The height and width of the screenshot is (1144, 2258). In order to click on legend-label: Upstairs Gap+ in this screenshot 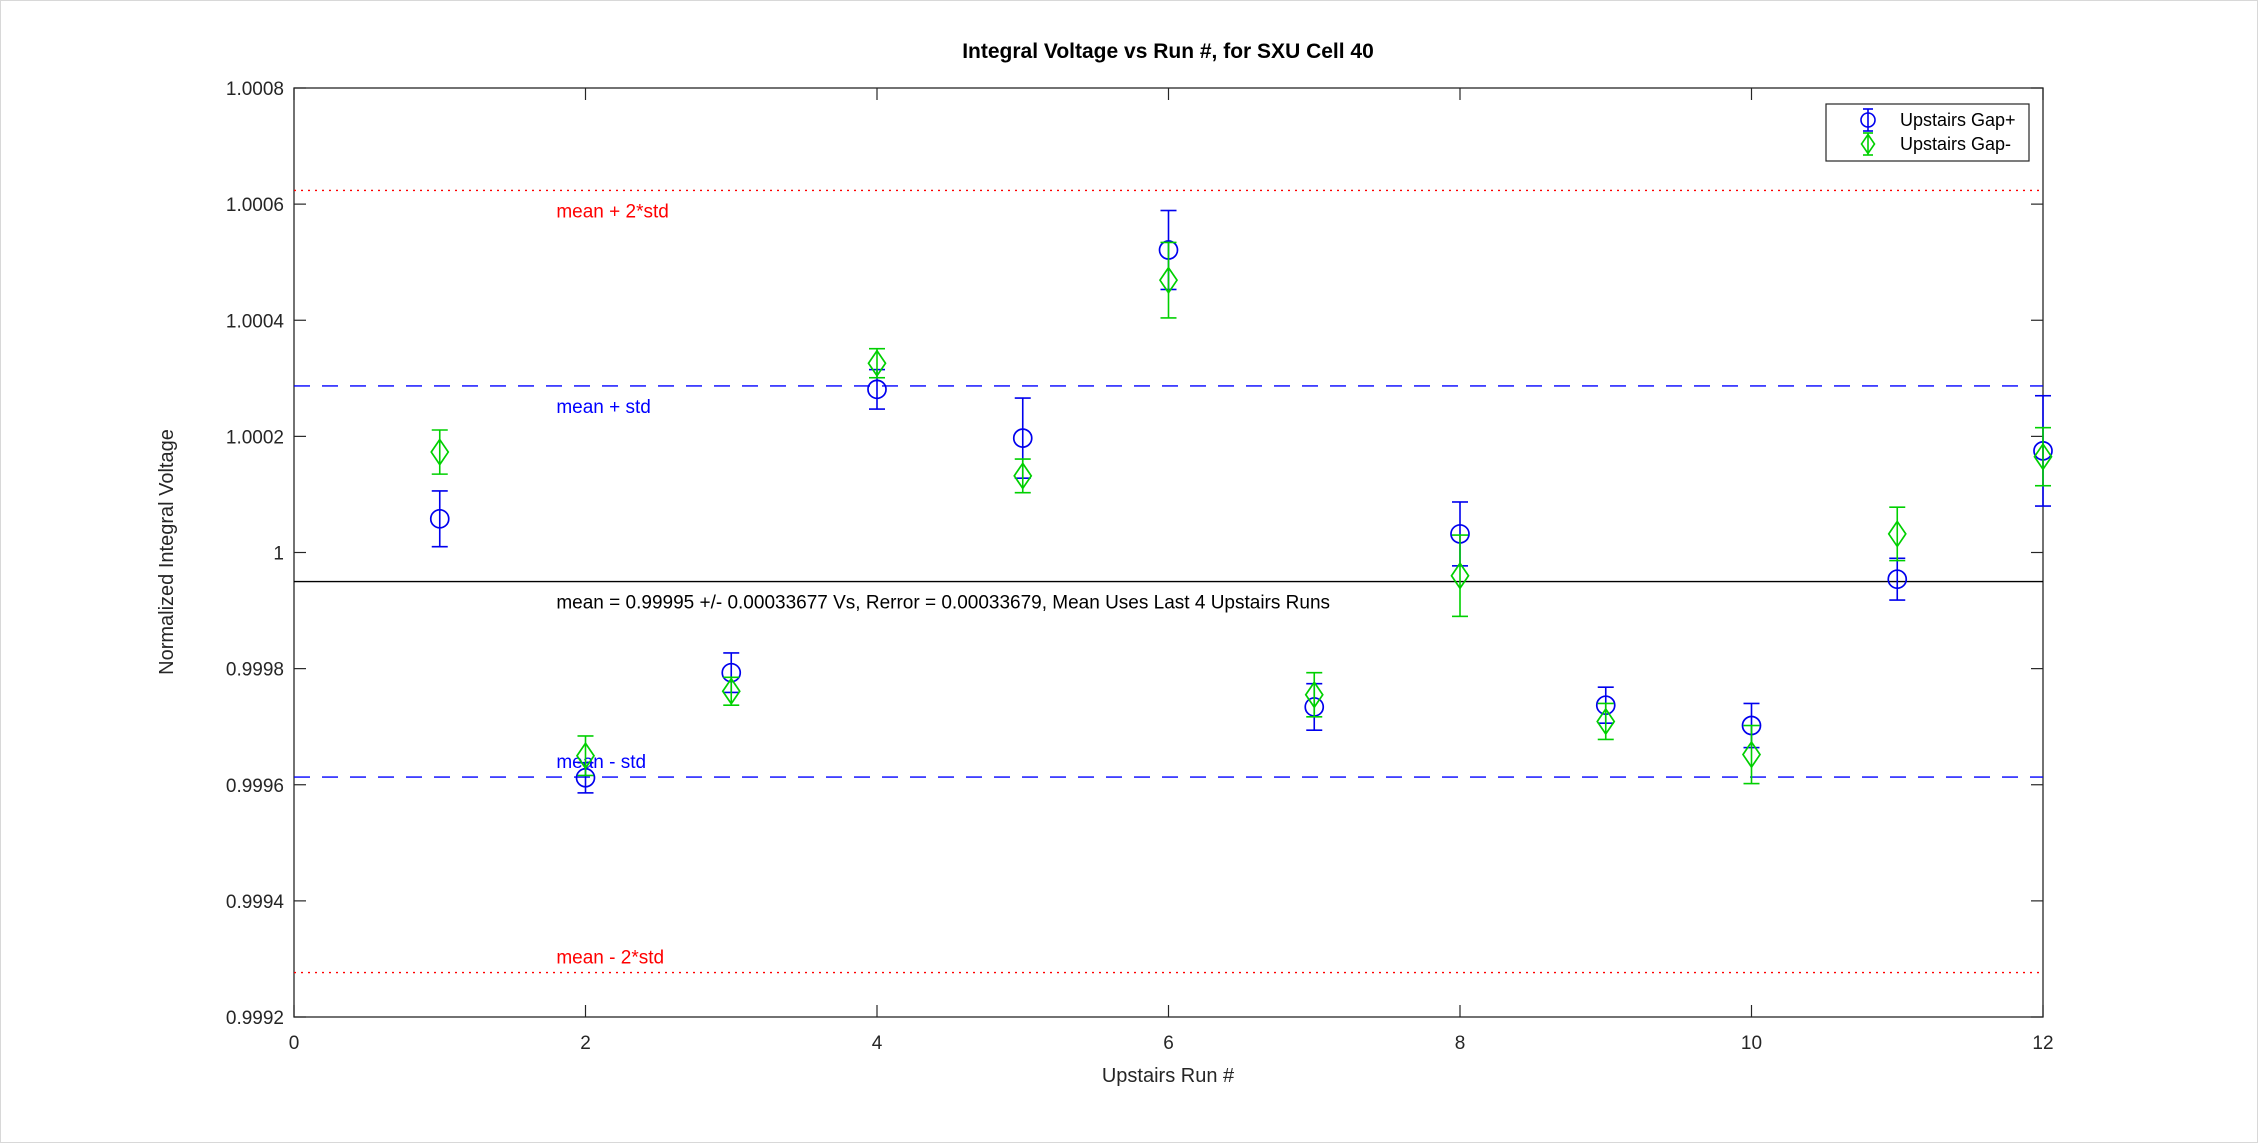, I will do `click(1958, 120)`.